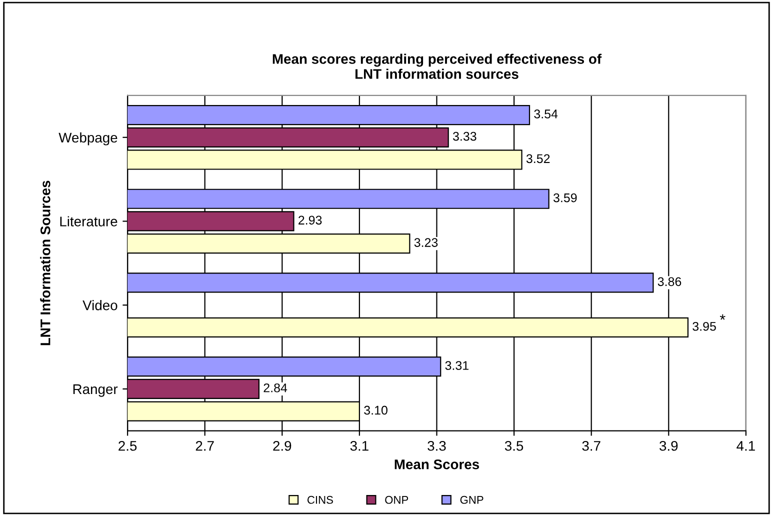 Image resolution: width=773 pixels, height=516 pixels. I want to click on x-tick-label: 2.5, so click(127, 445).